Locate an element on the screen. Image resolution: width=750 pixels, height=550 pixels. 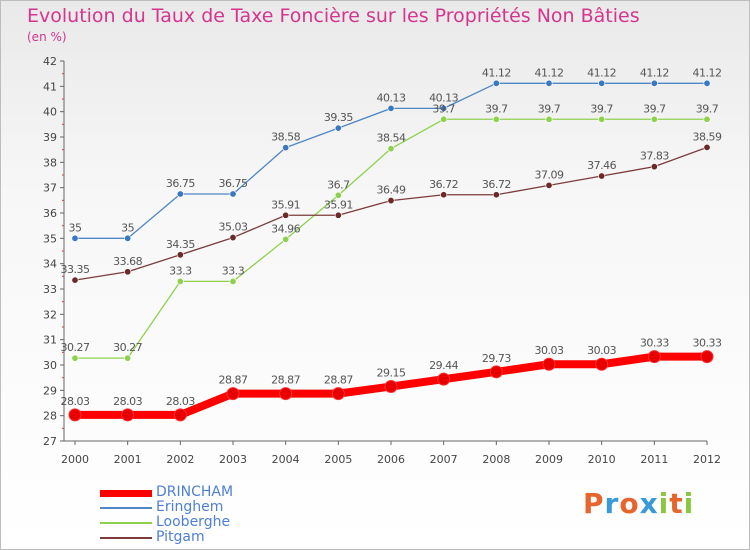
x-tick-label: 2011 is located at coordinates (654, 459).